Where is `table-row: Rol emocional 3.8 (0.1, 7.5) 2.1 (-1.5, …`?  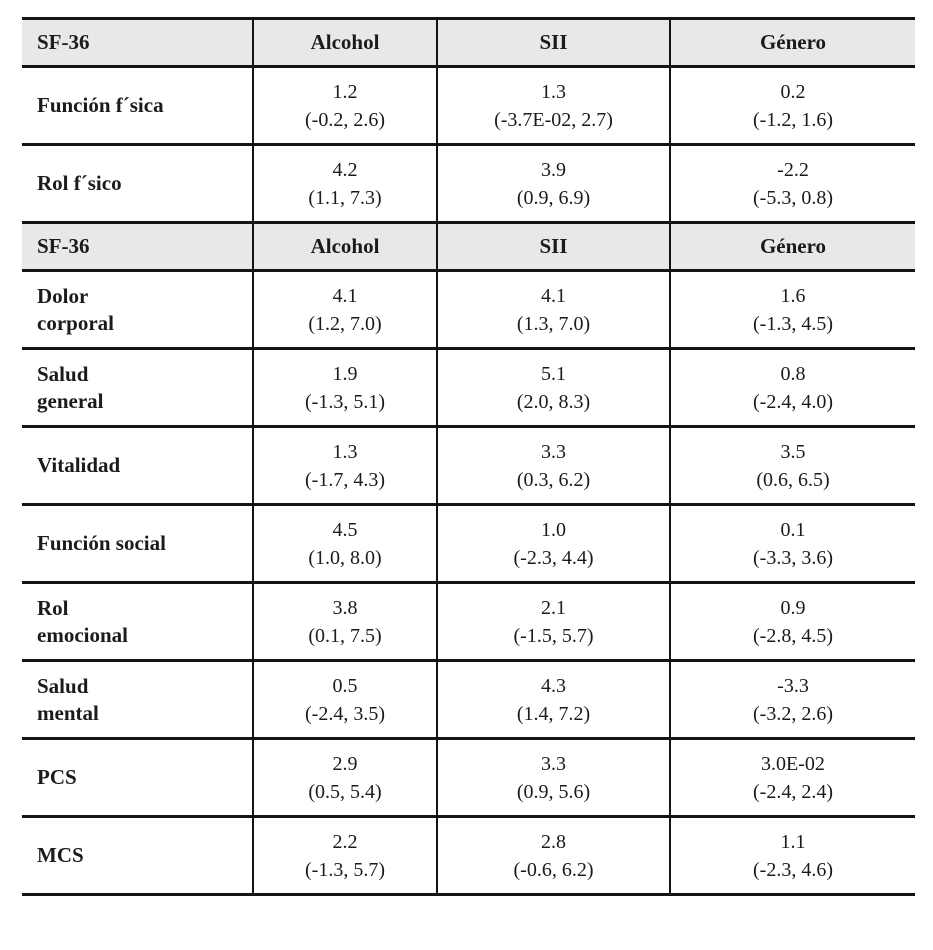 table-row: Rol emocional 3.8 (0.1, 7.5) 2.1 (-1.5, … is located at coordinates (468, 621).